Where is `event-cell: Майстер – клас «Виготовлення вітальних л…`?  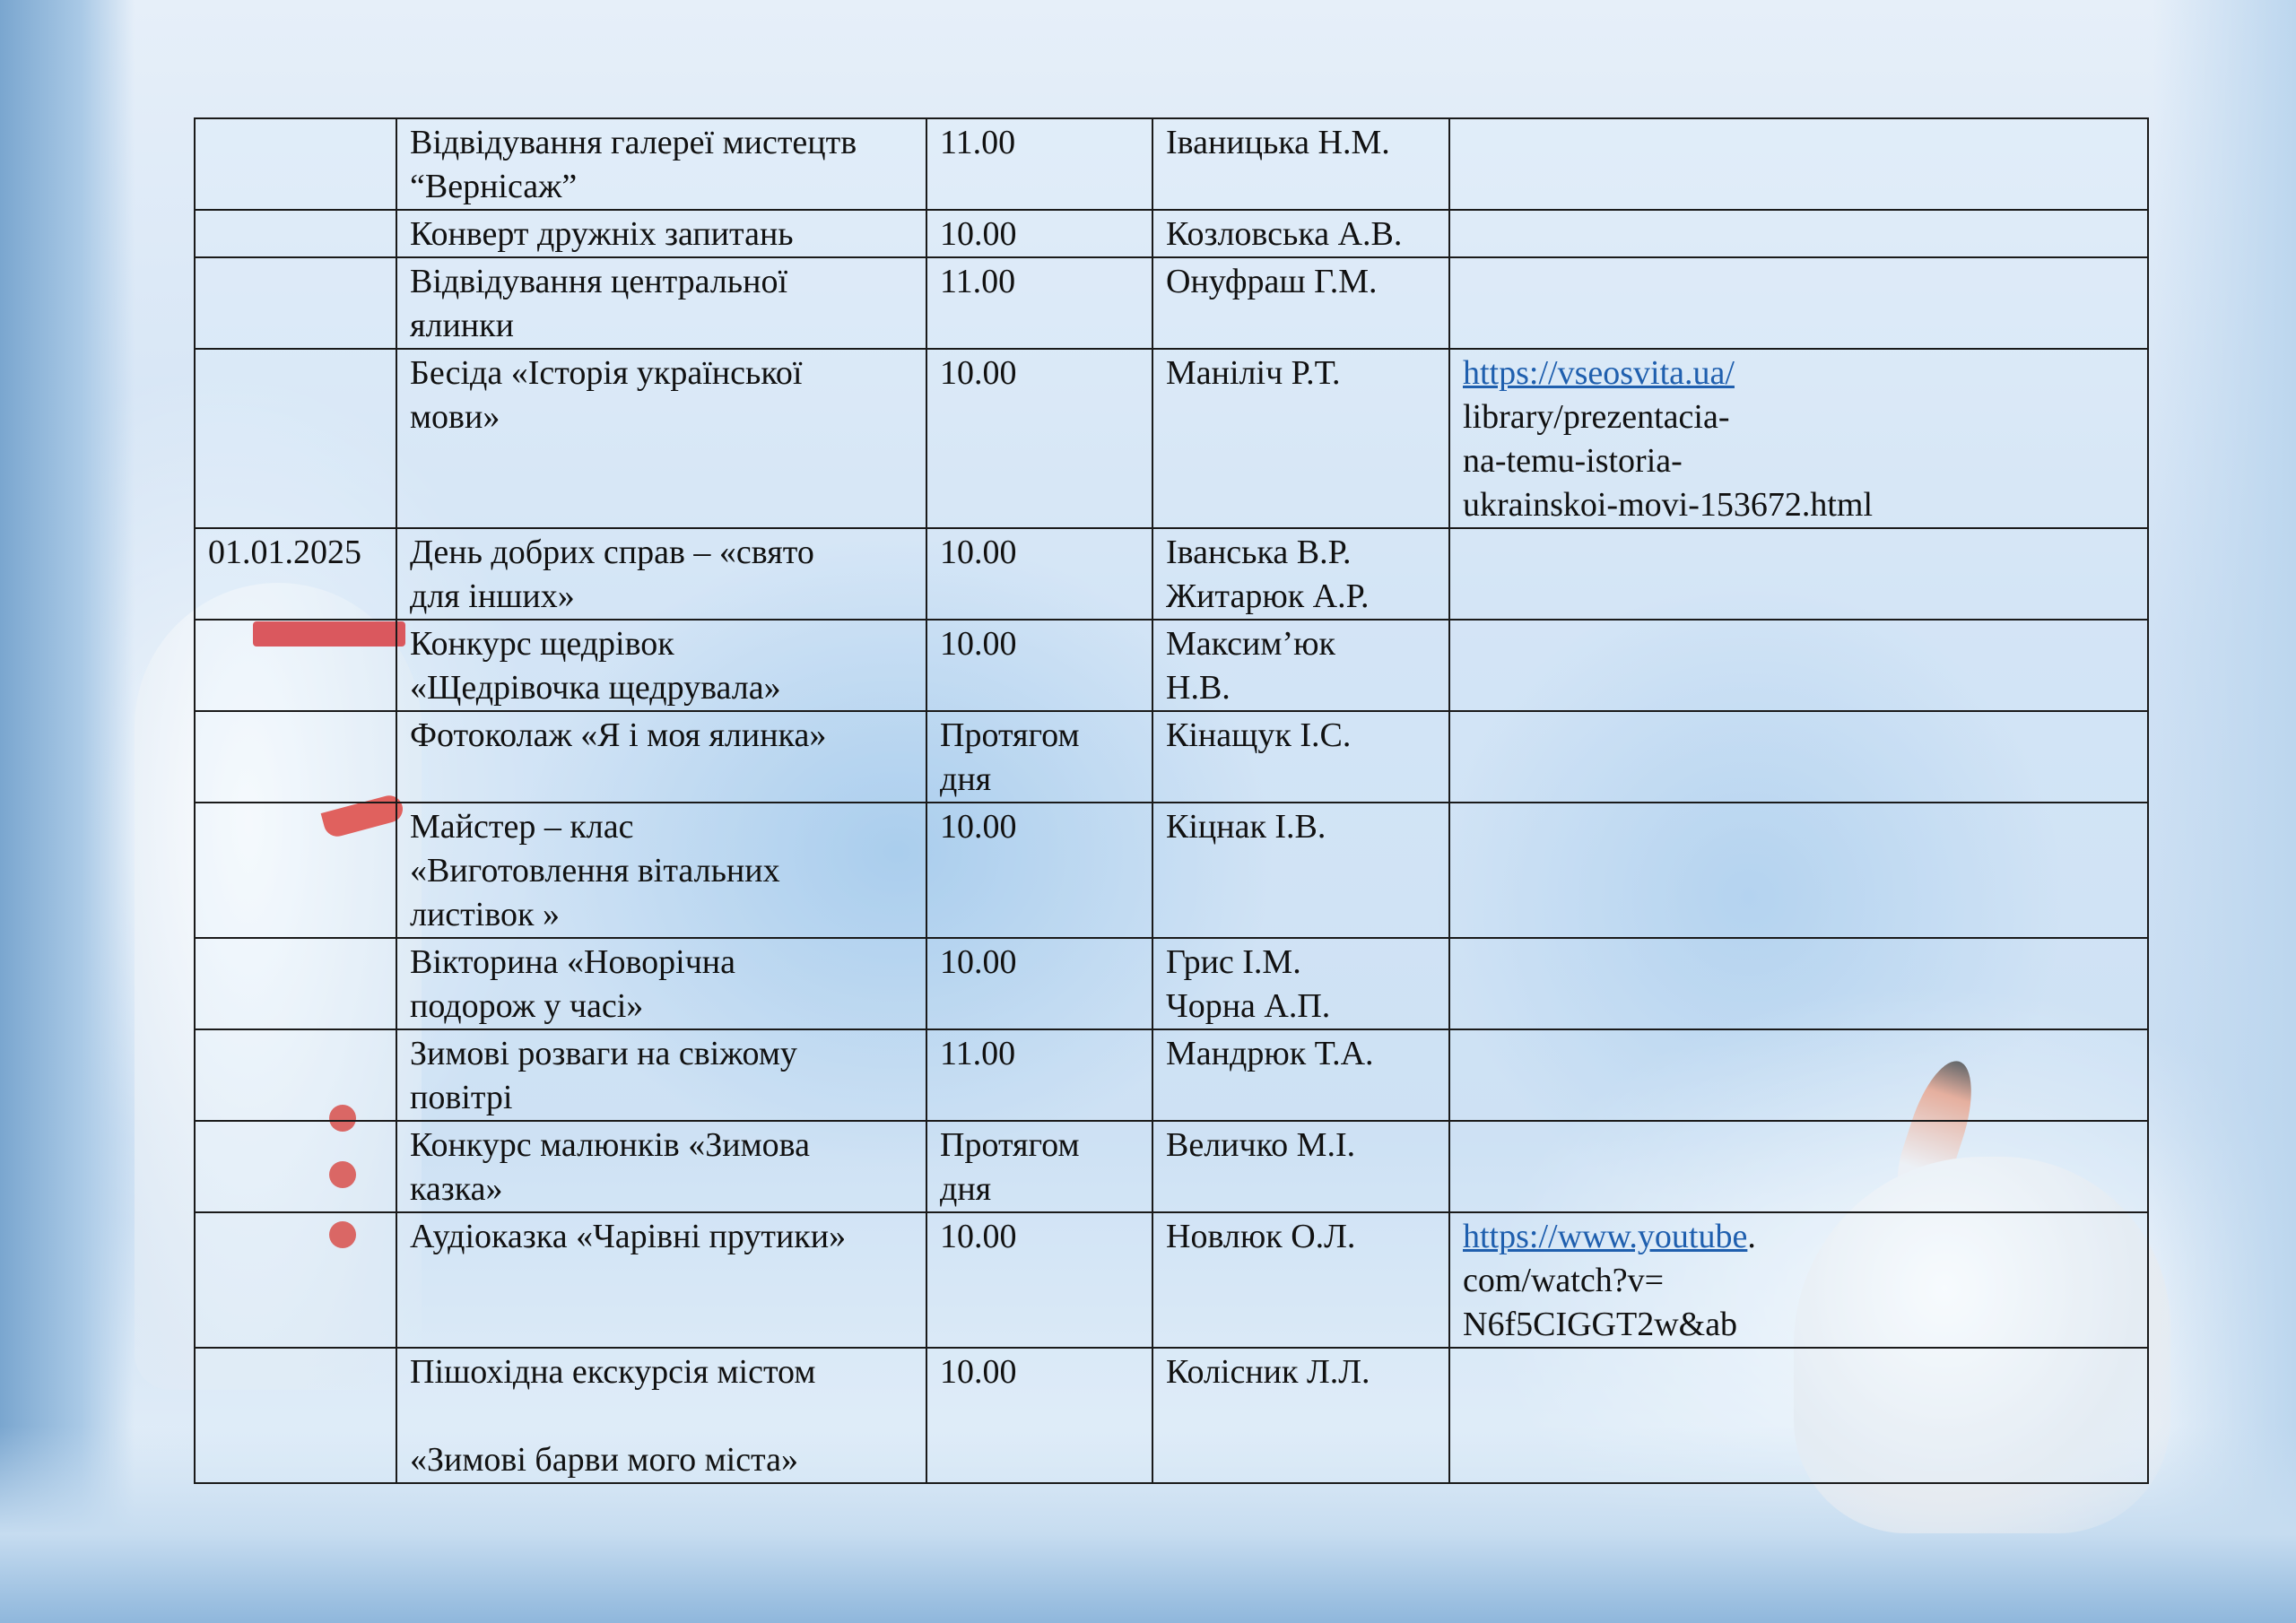 event-cell: Майстер – клас «Виготовлення вітальних л… is located at coordinates (661, 870).